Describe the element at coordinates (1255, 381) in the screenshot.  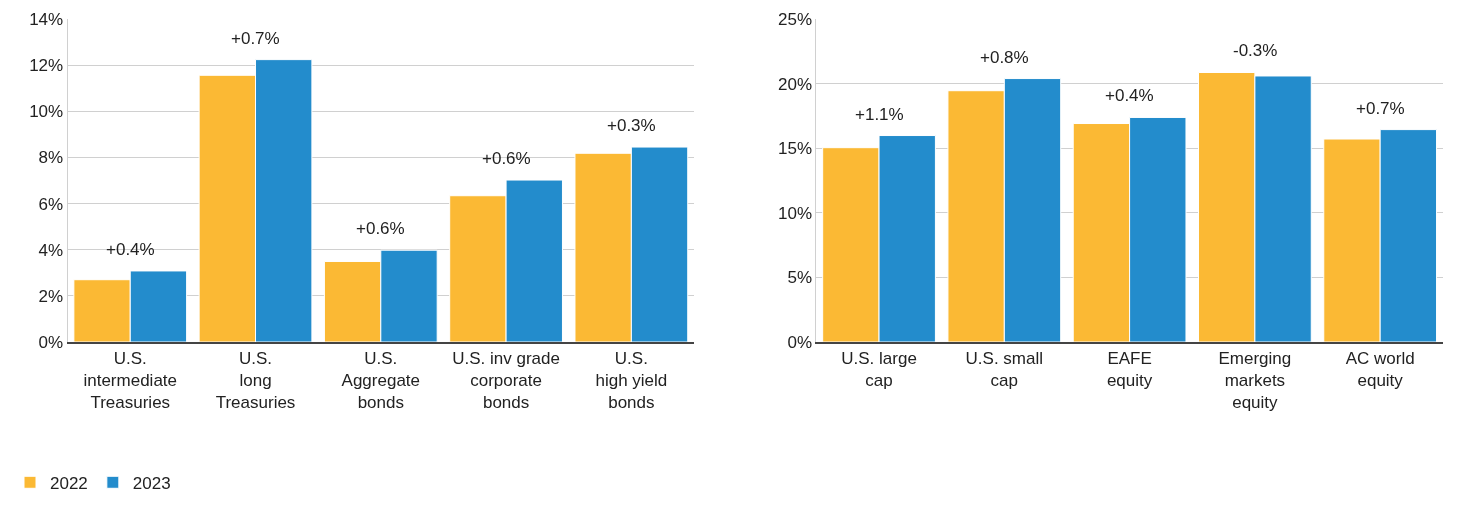
I see `x-tick-label: Emerging markets equity` at that location.